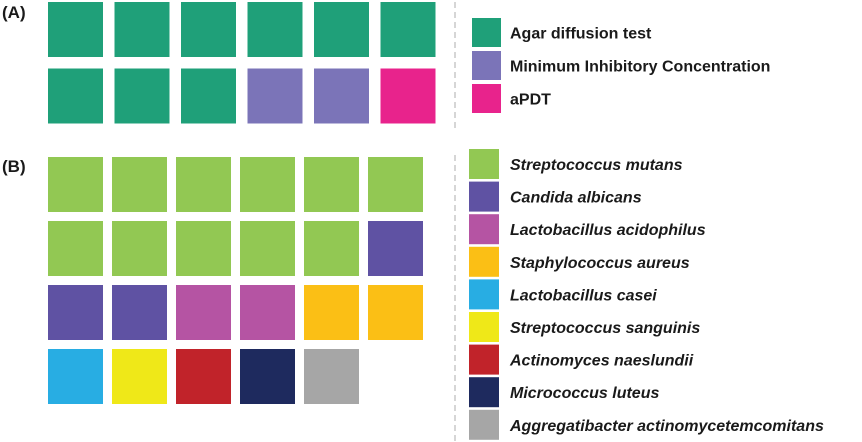  Describe the element at coordinates (601, 361) in the screenshot. I see `legend-label: Actinomyces naeslundii` at that location.